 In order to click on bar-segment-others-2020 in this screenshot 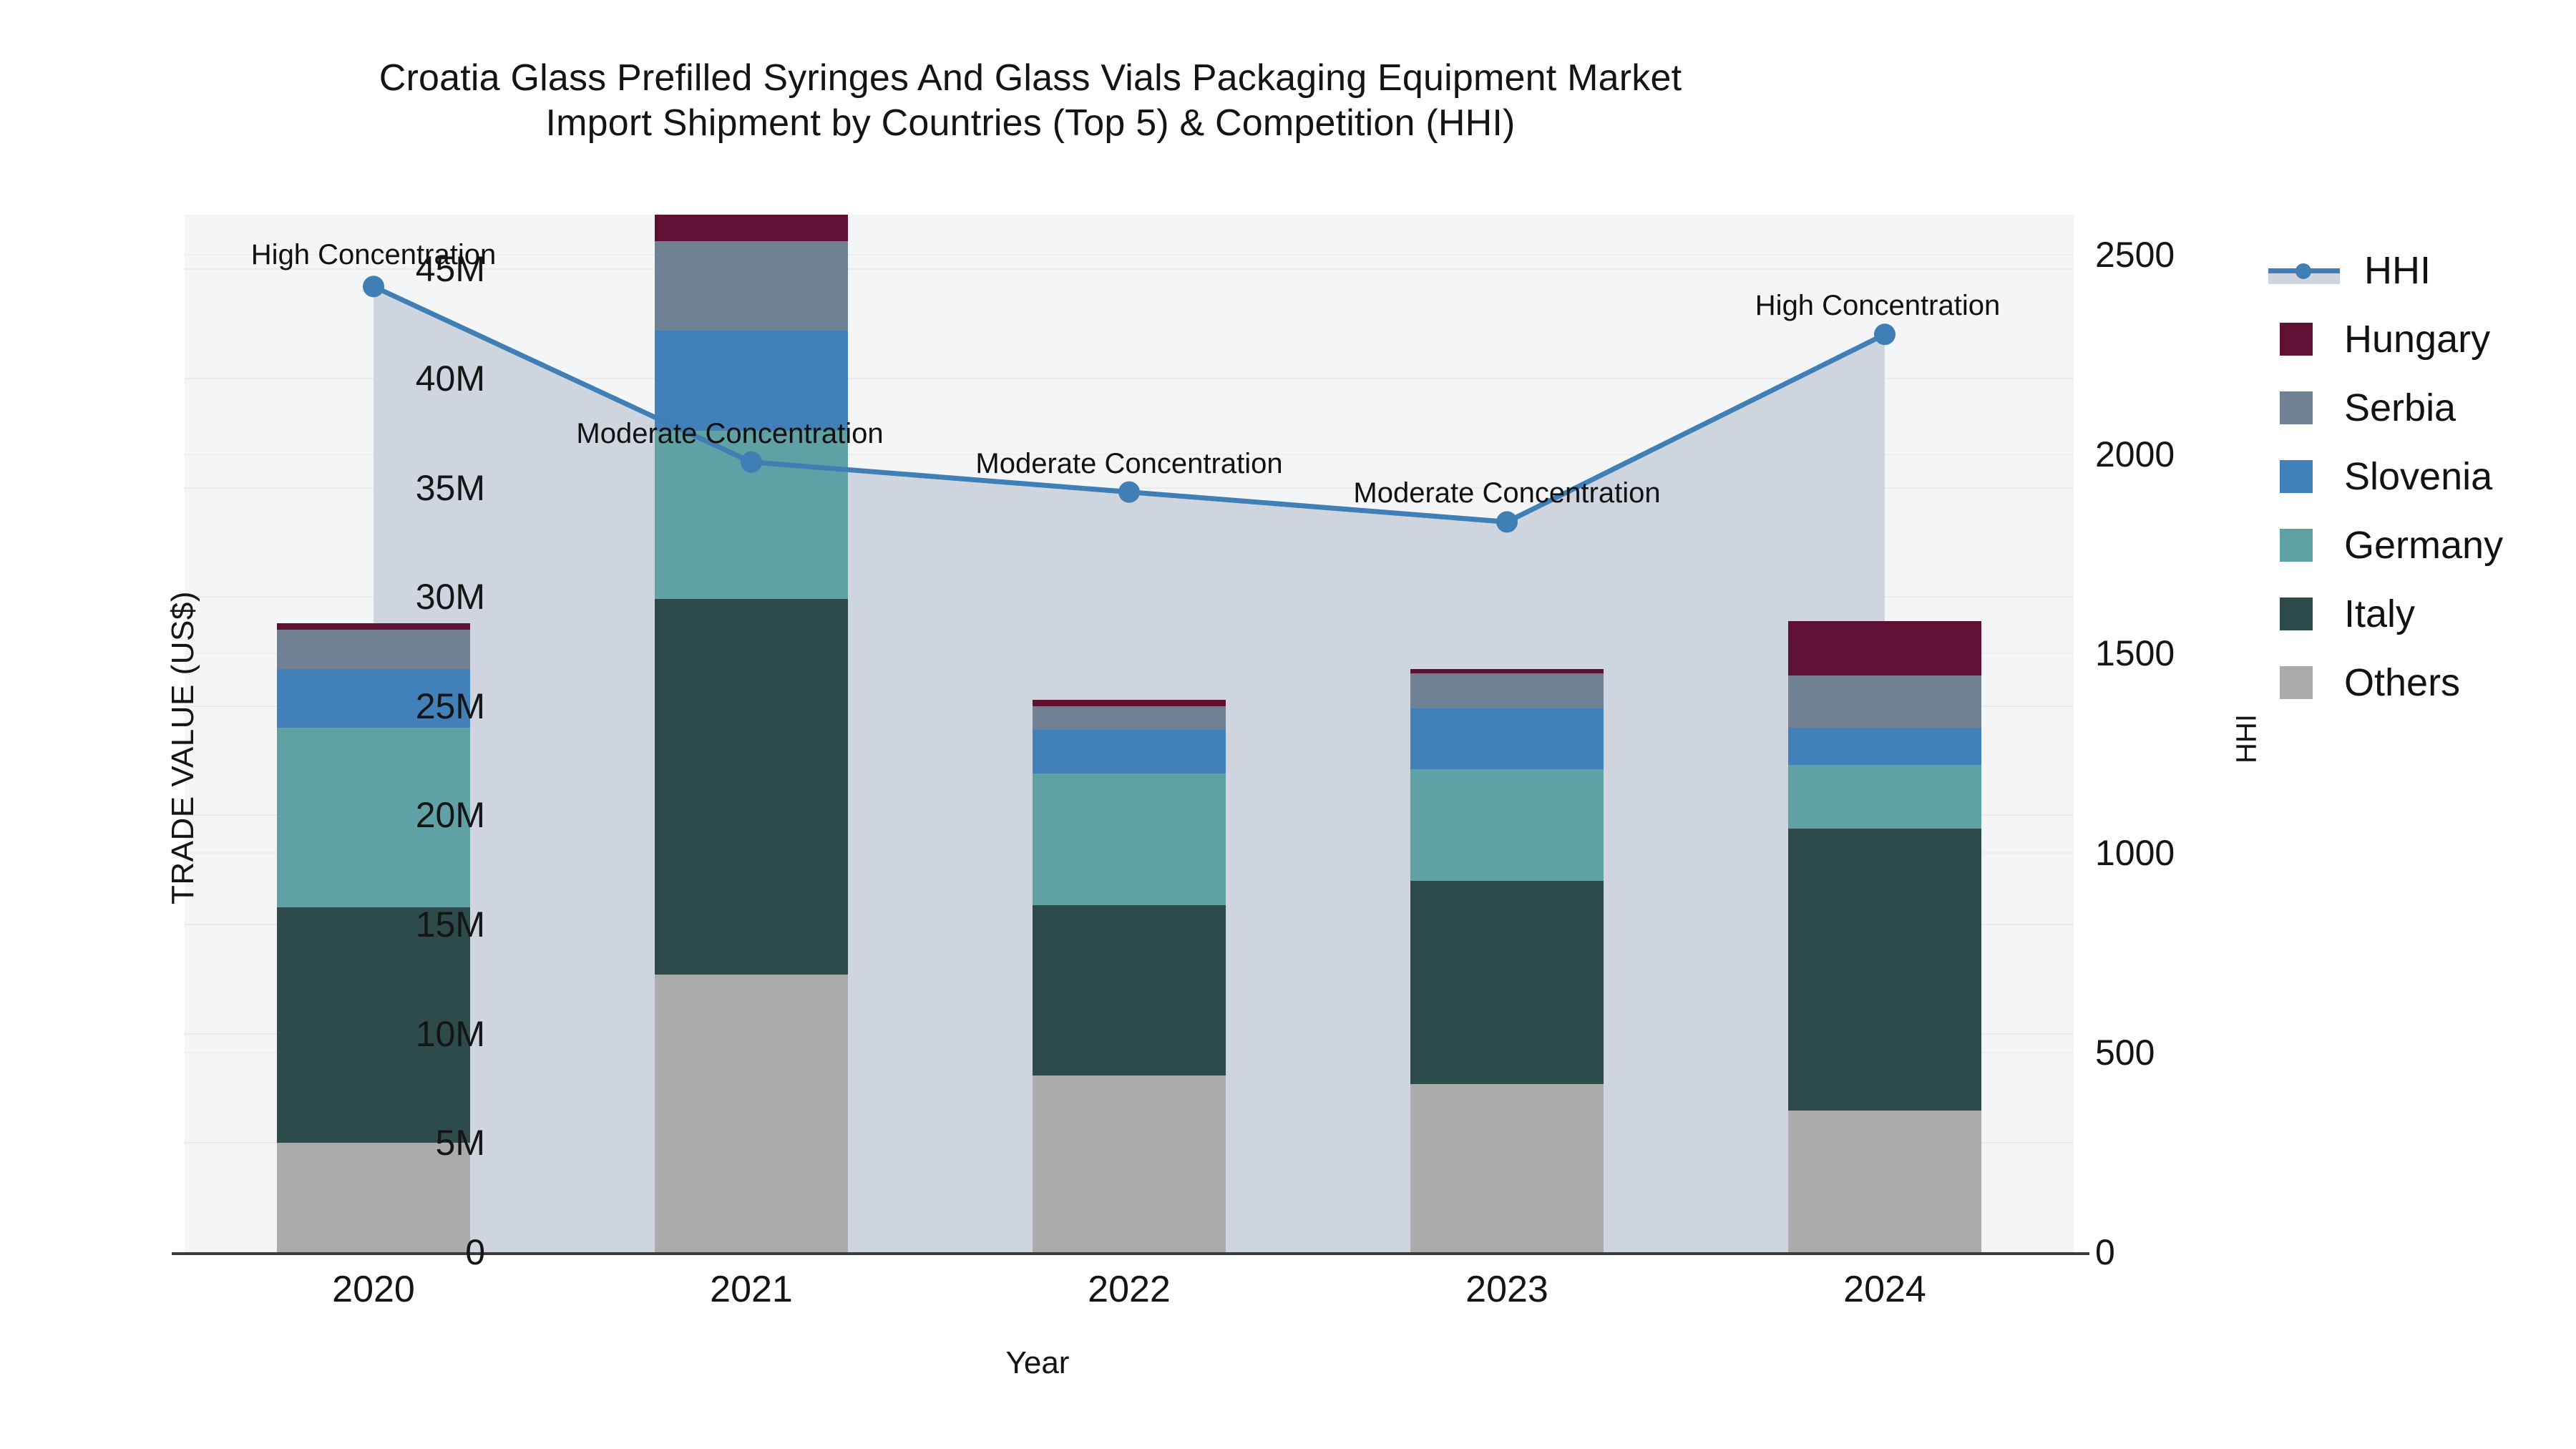, I will do `click(373, 1197)`.